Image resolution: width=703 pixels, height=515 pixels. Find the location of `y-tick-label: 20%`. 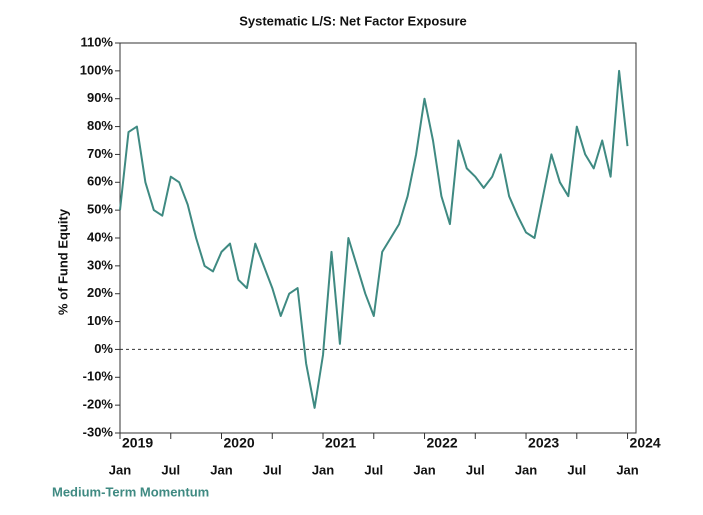

y-tick-label: 20% is located at coordinates (100, 292).